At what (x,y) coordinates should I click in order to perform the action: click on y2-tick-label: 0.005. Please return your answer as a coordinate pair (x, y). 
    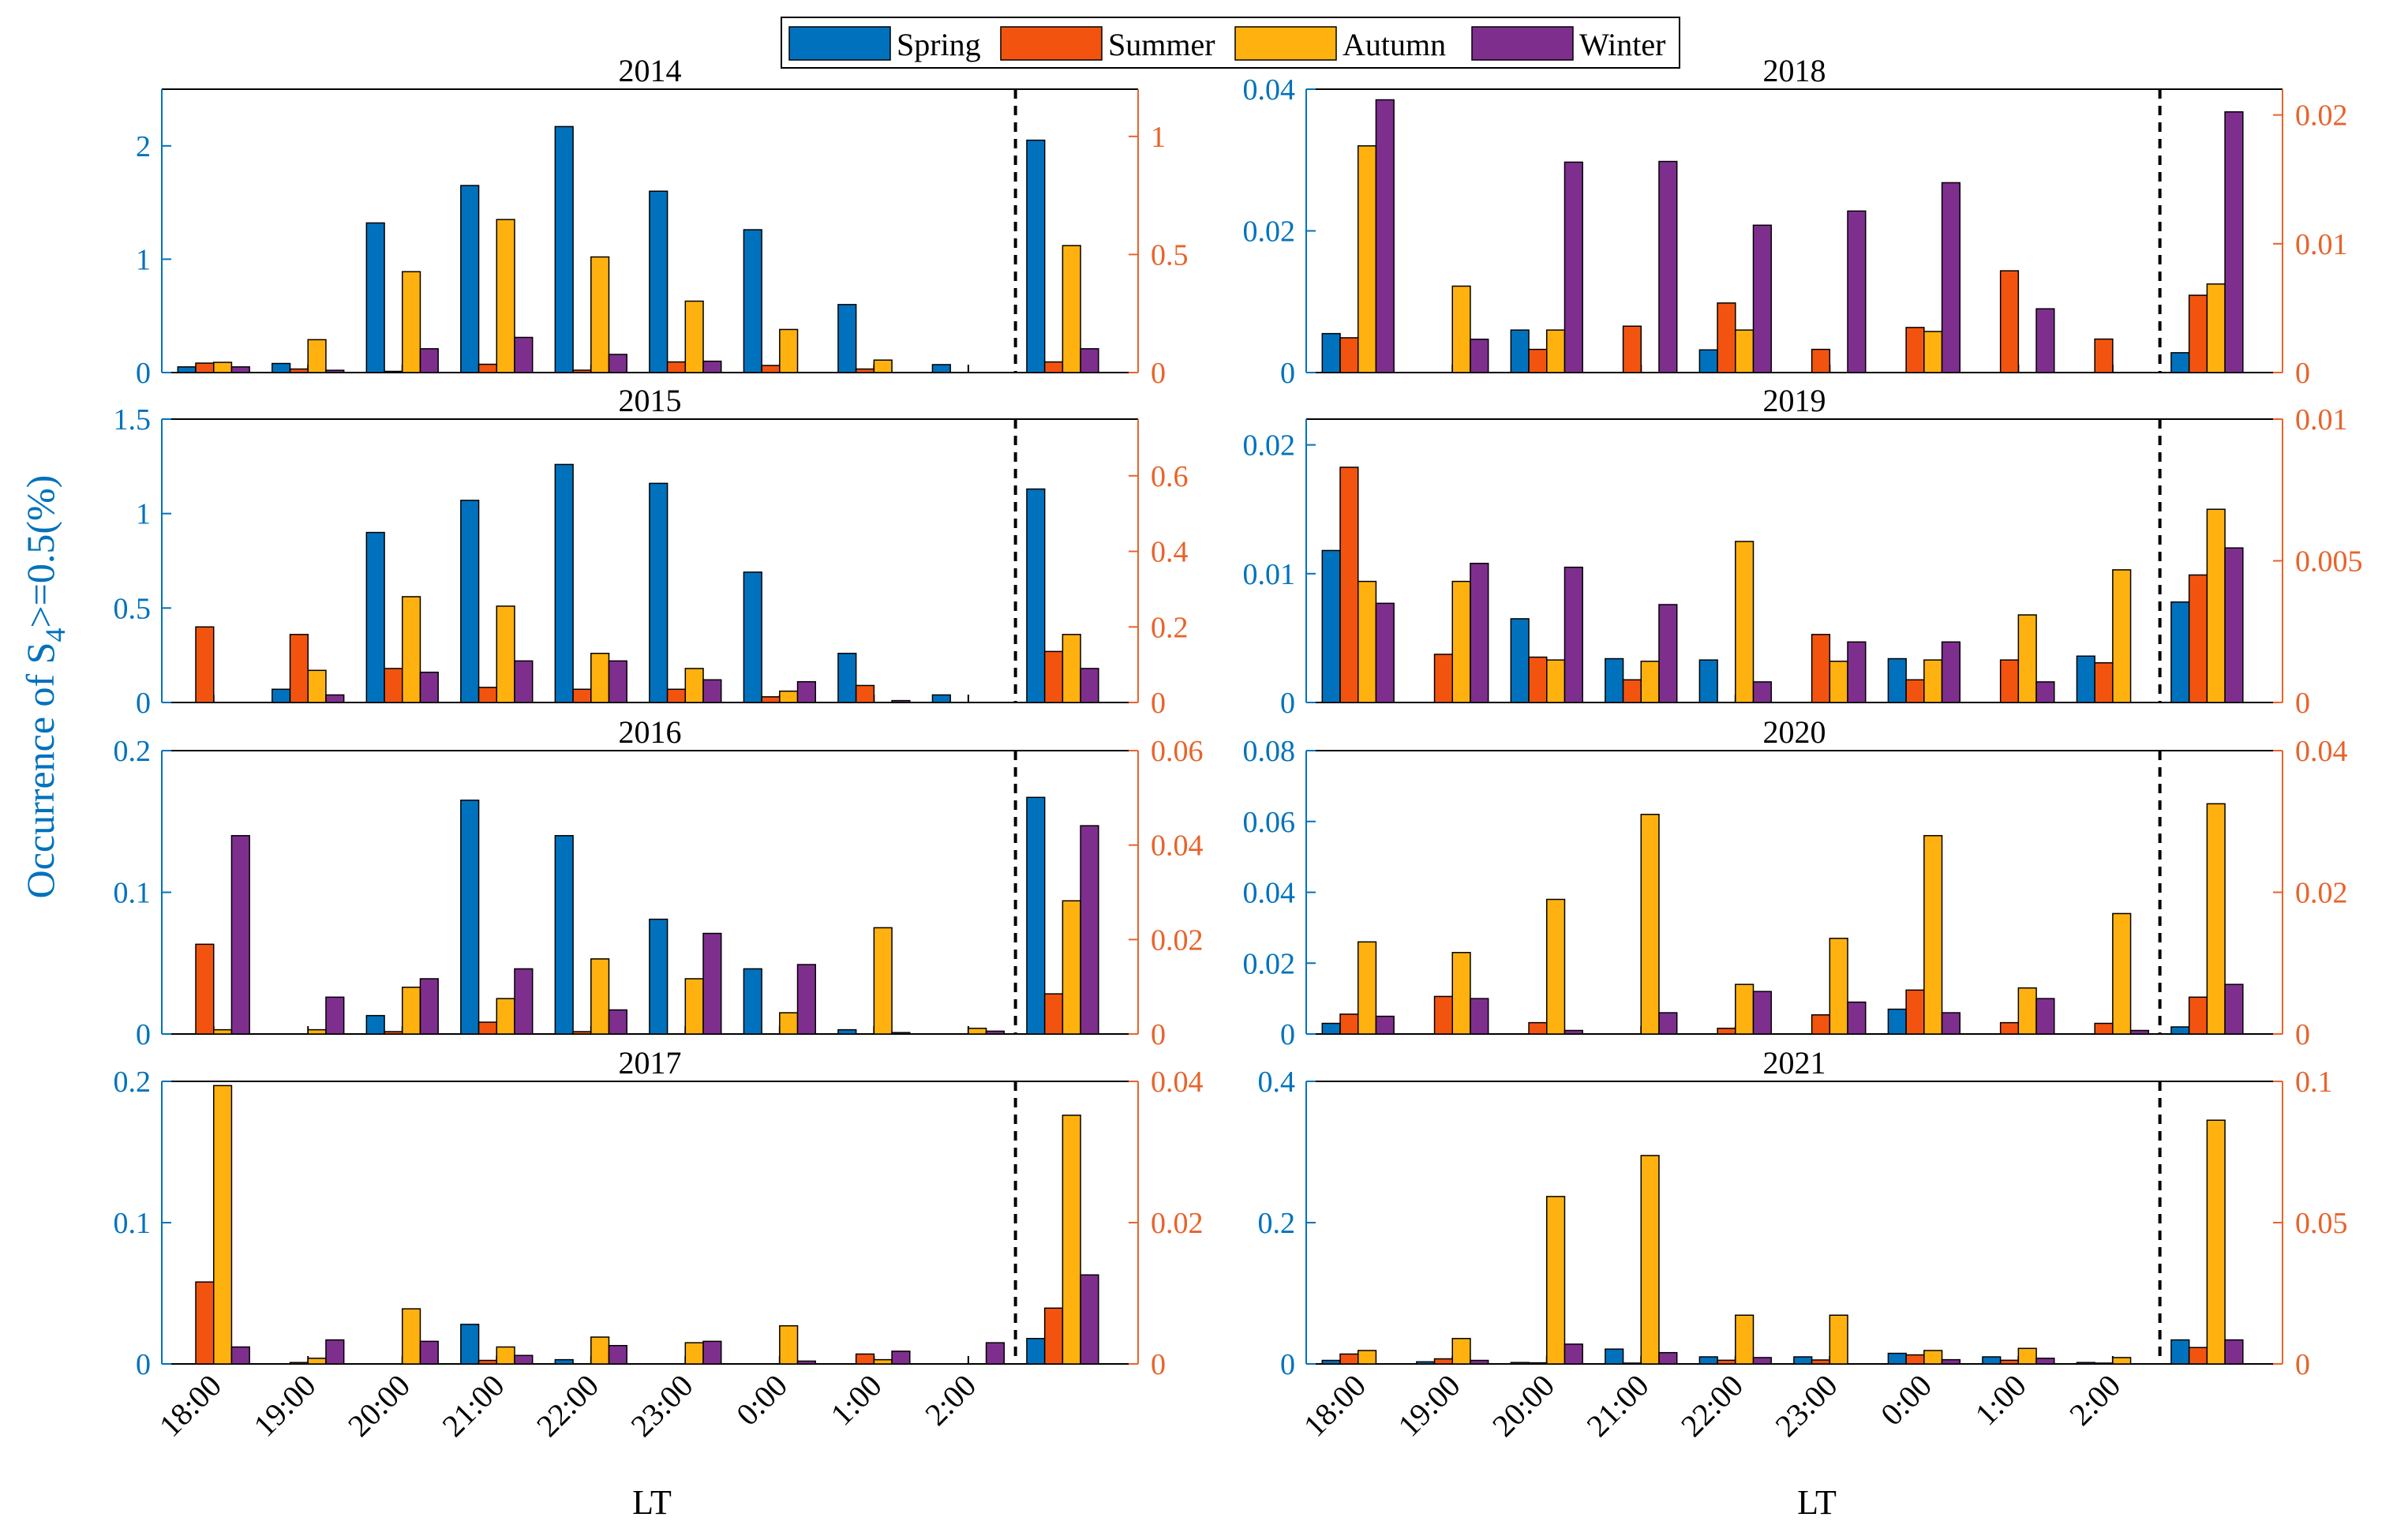
    Looking at the image, I should click on (2329, 562).